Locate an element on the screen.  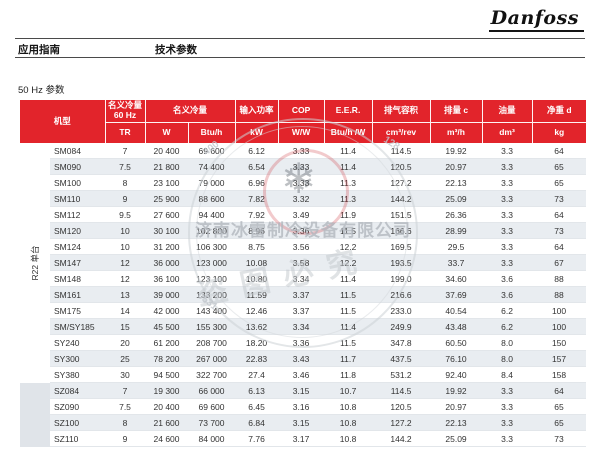
unit-cm3rev: cm³/rev is located at coordinates (401, 132).